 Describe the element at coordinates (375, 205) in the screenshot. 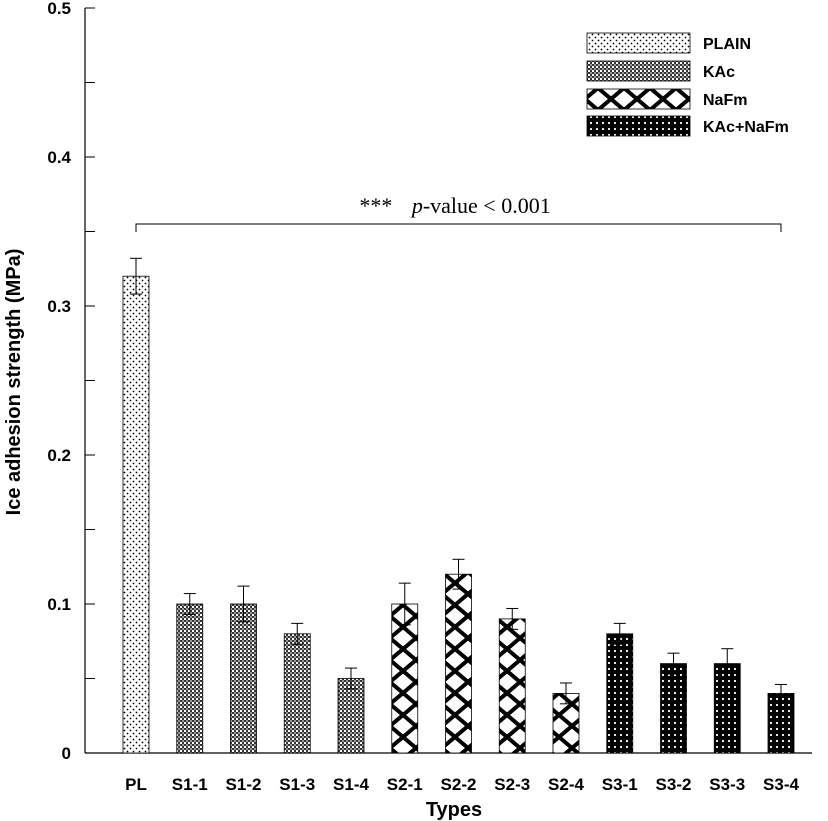

I see `significance-stars: ***` at that location.